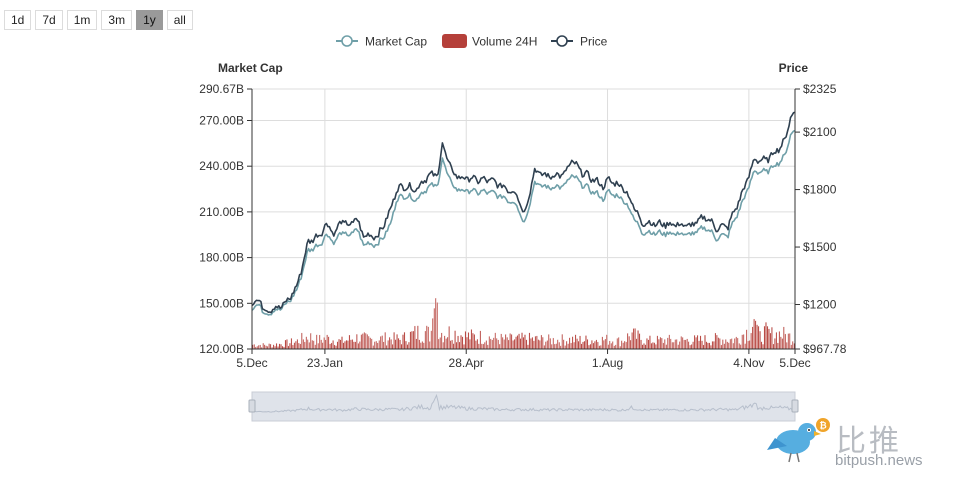 The height and width of the screenshot is (487, 963). Describe the element at coordinates (579, 42) in the screenshot. I see `legend-item-price: Price` at that location.